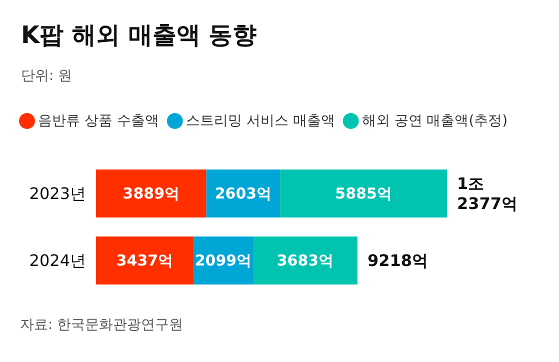 This screenshot has height=362, width=559. Describe the element at coordinates (98, 121) in the screenshot. I see `legend-label: 음반류 상품 수출액` at that location.